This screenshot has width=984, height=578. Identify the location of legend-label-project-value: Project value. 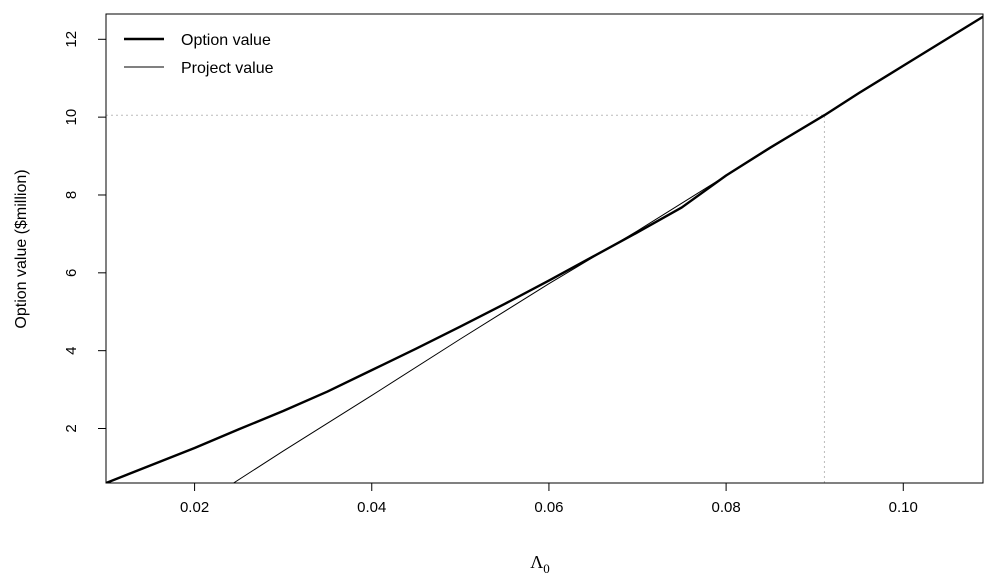
(227, 68).